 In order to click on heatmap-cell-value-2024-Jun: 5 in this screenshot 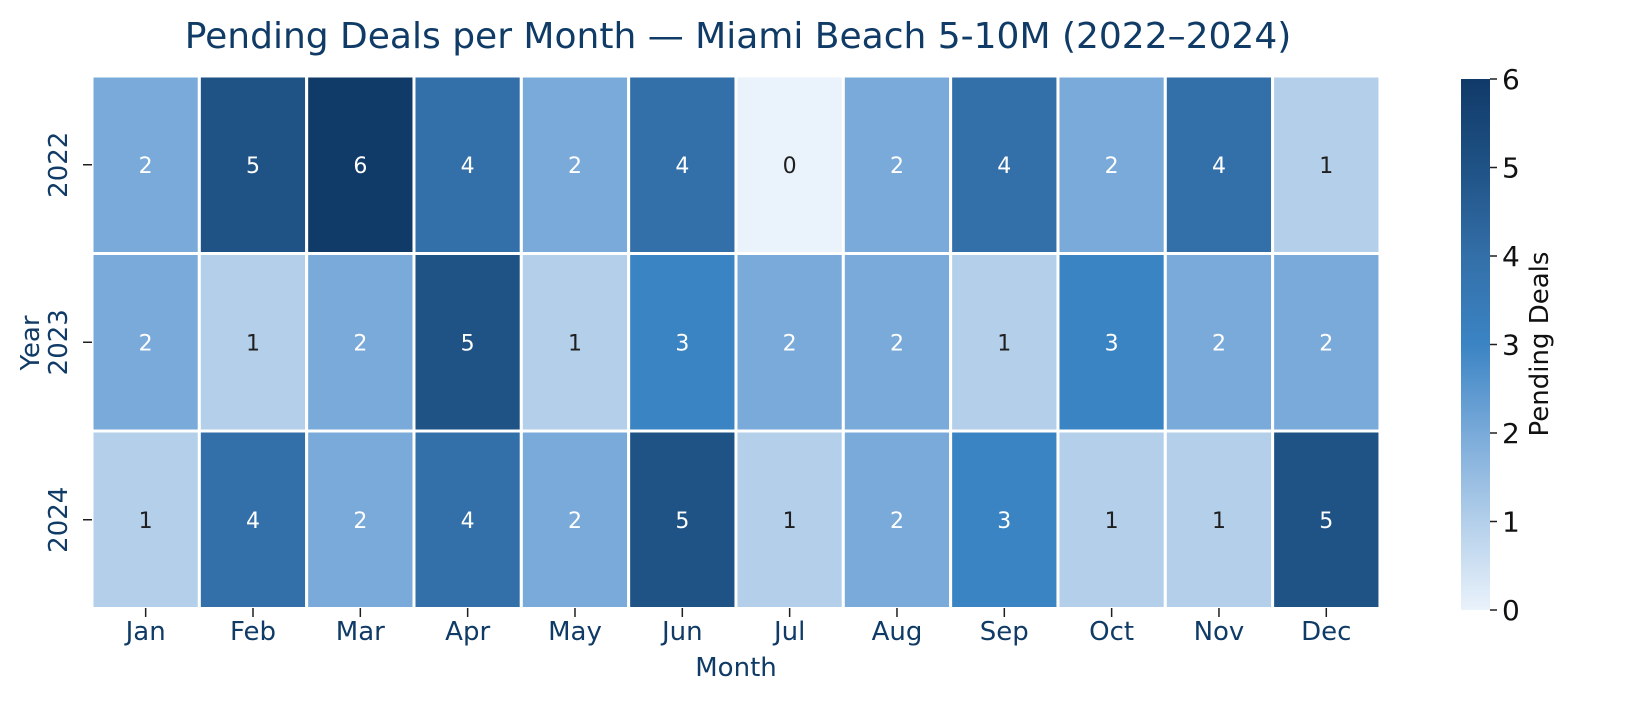, I will do `click(682, 521)`.